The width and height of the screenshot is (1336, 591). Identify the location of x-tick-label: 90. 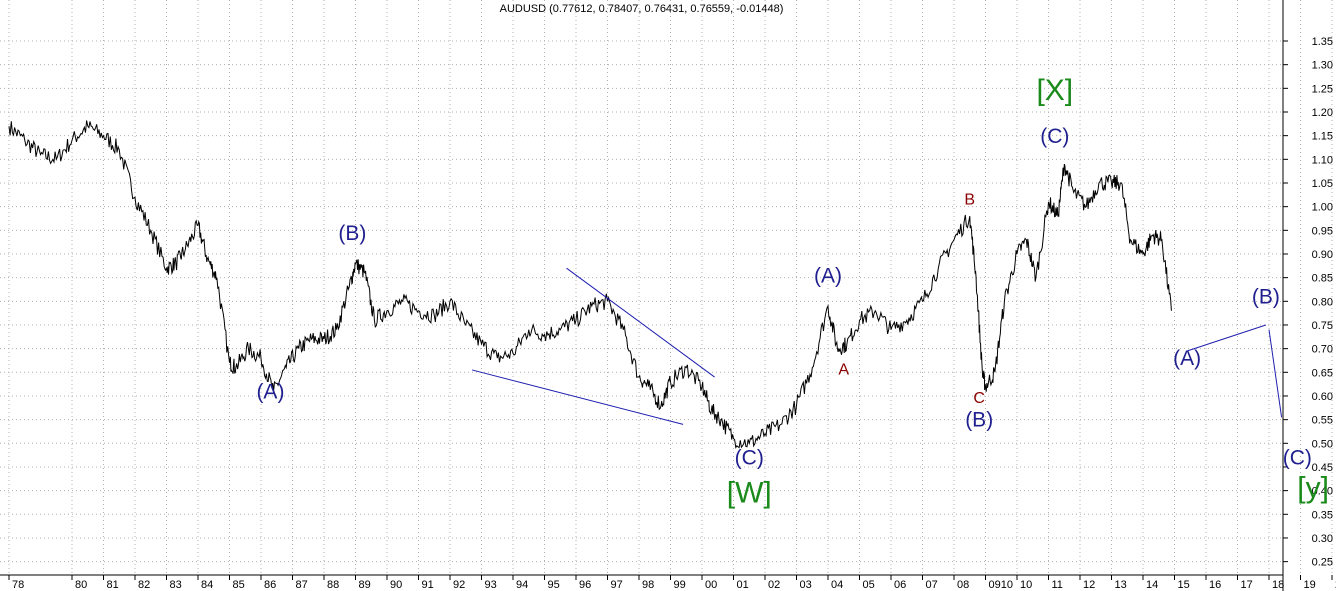
(396, 585).